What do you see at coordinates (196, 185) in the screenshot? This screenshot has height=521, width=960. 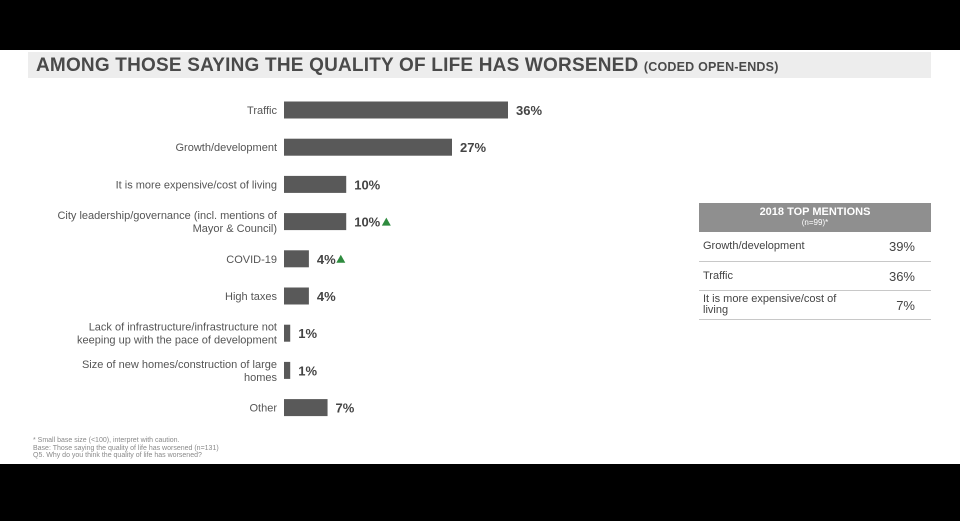 I see `category-label: It is more expensive/cost of living` at bounding box center [196, 185].